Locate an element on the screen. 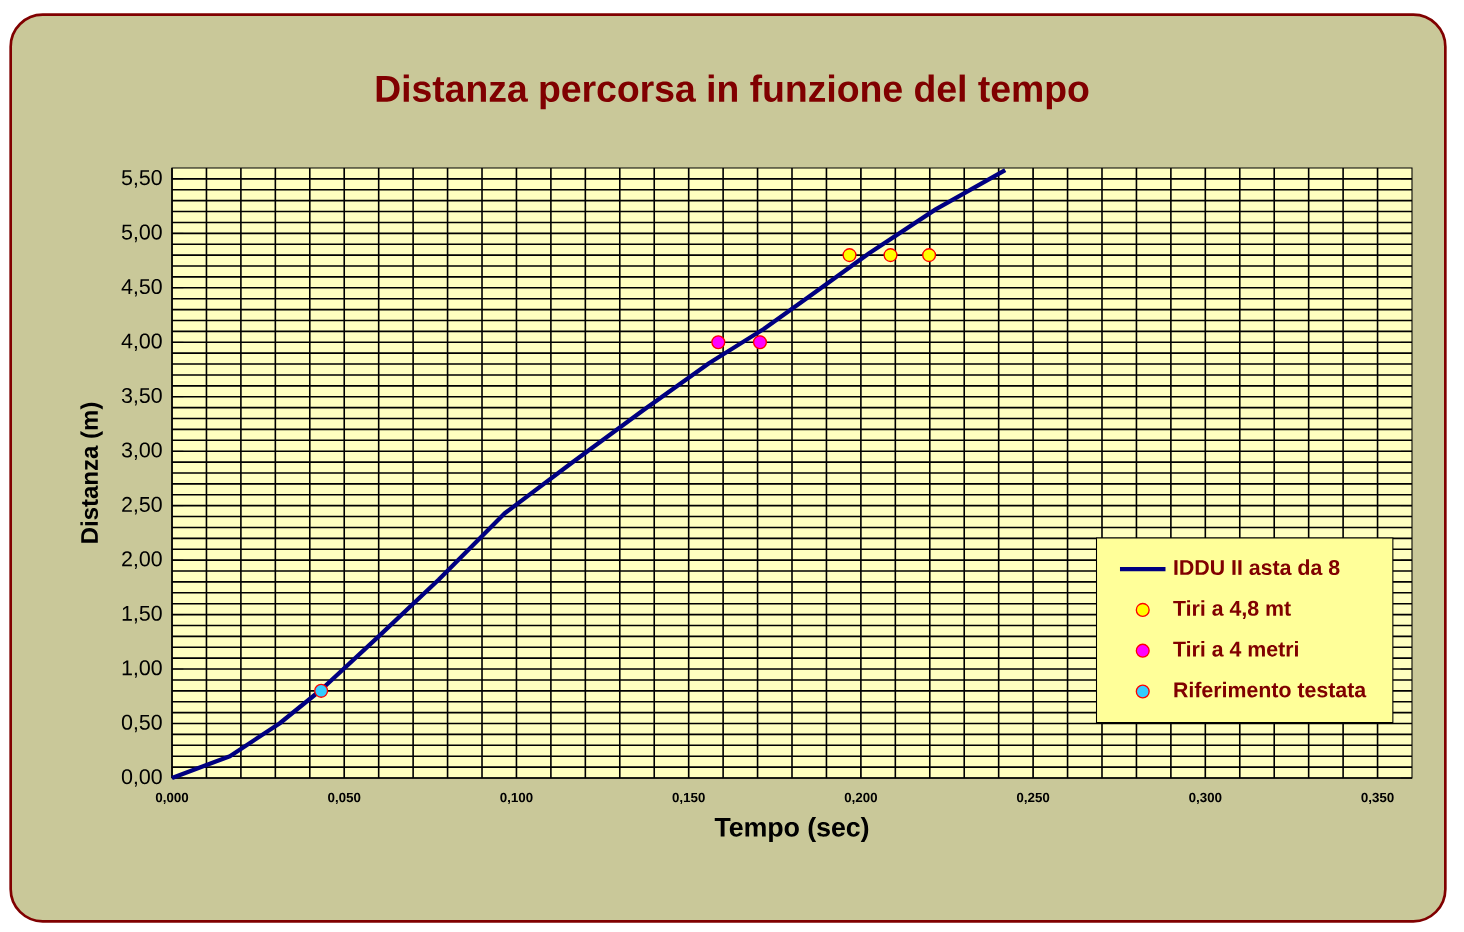 The width and height of the screenshot is (1464, 932). y-axis-title: Distanza (m) is located at coordinates (91, 472).